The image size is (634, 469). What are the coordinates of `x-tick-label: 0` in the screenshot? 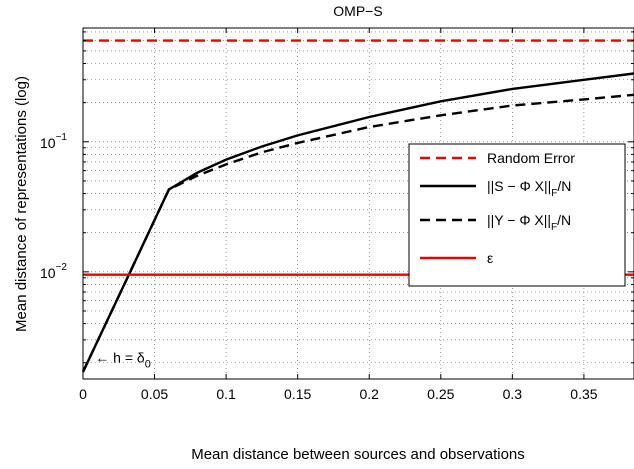 It's located at (83, 394).